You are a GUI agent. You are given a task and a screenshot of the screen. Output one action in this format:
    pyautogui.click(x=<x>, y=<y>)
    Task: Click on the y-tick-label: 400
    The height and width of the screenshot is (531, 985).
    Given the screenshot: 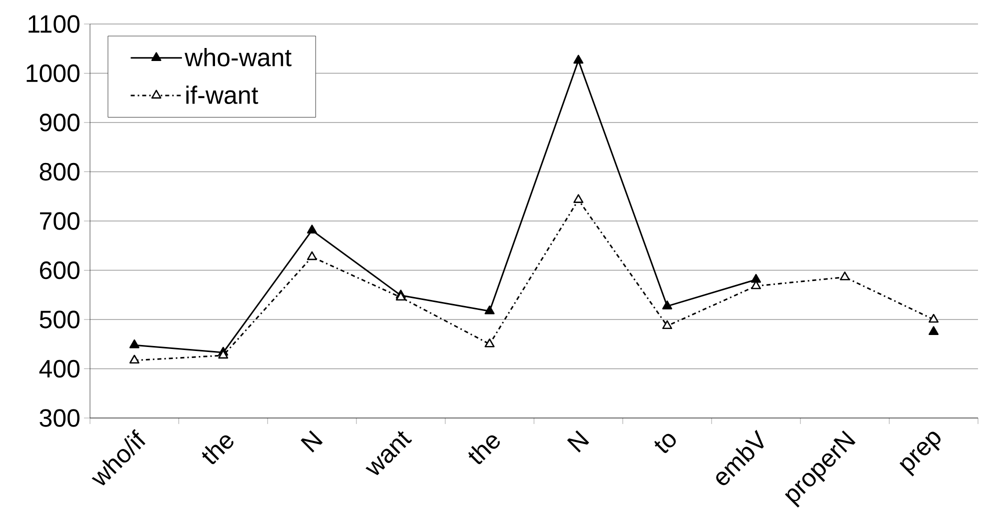 What is the action you would take?
    pyautogui.click(x=59, y=369)
    